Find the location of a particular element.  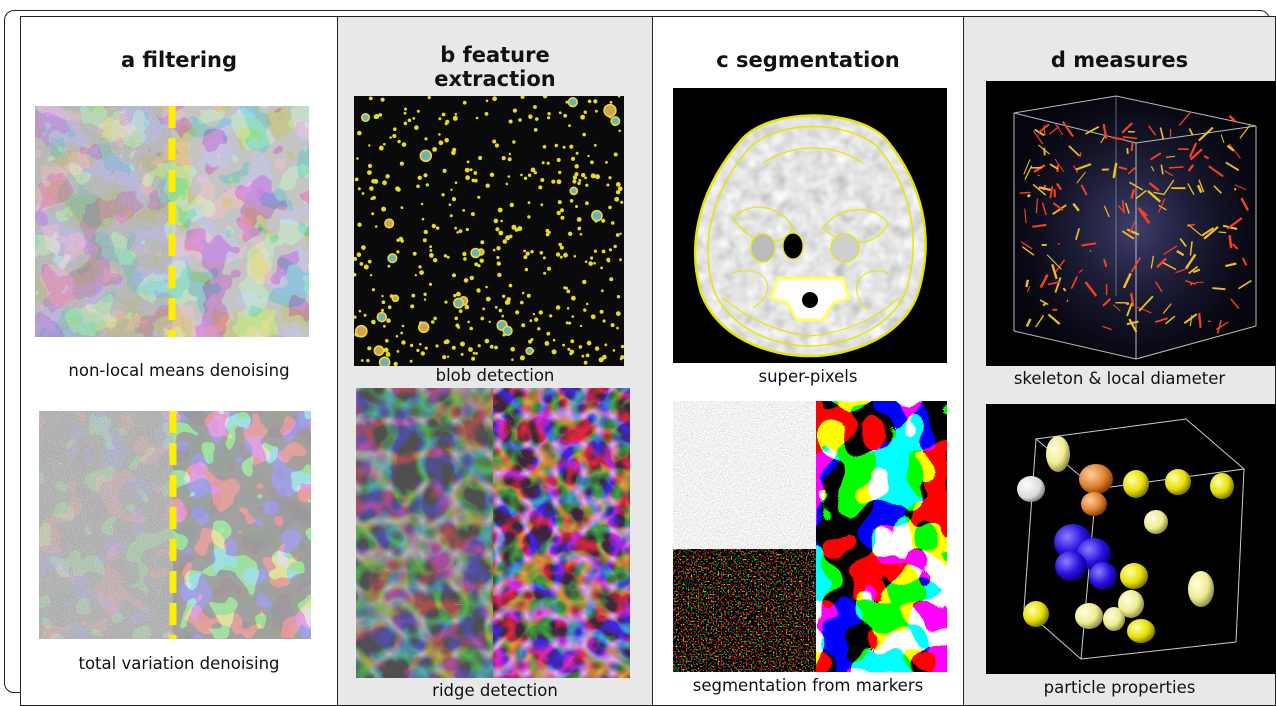

caption-blob-detection: blob detection is located at coordinates (495, 375).